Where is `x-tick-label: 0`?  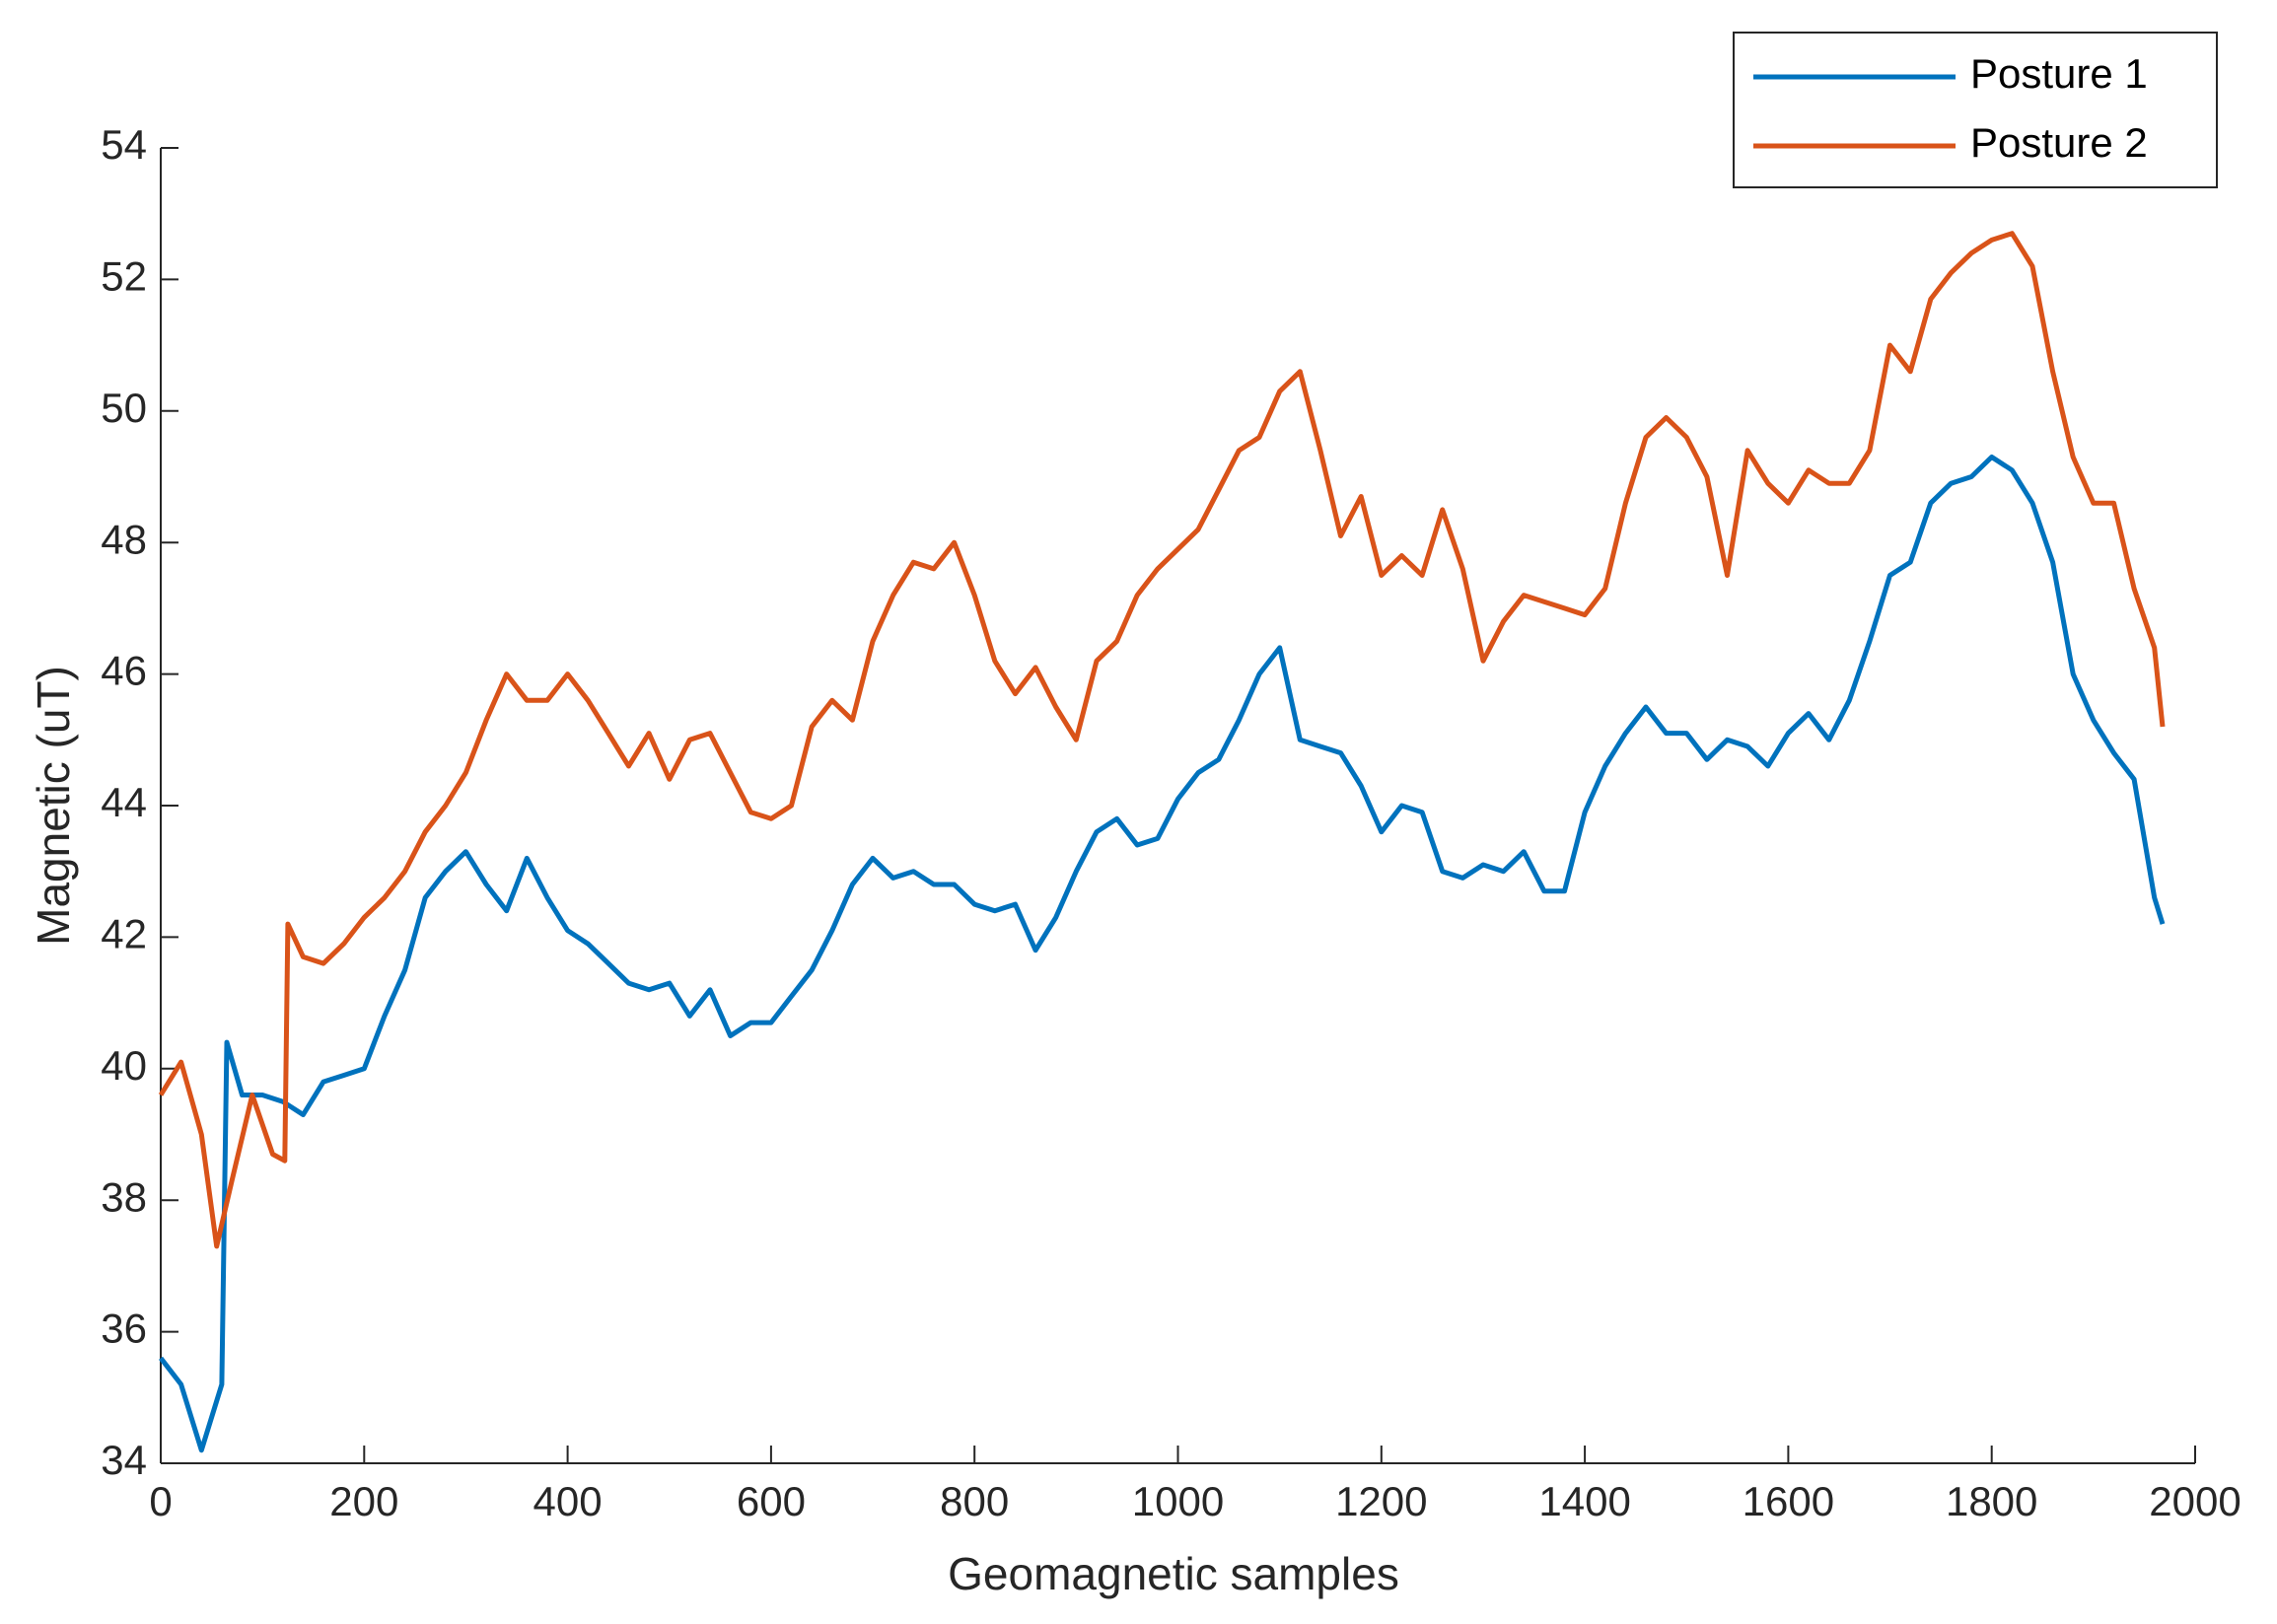 x-tick-label: 0 is located at coordinates (160, 1501).